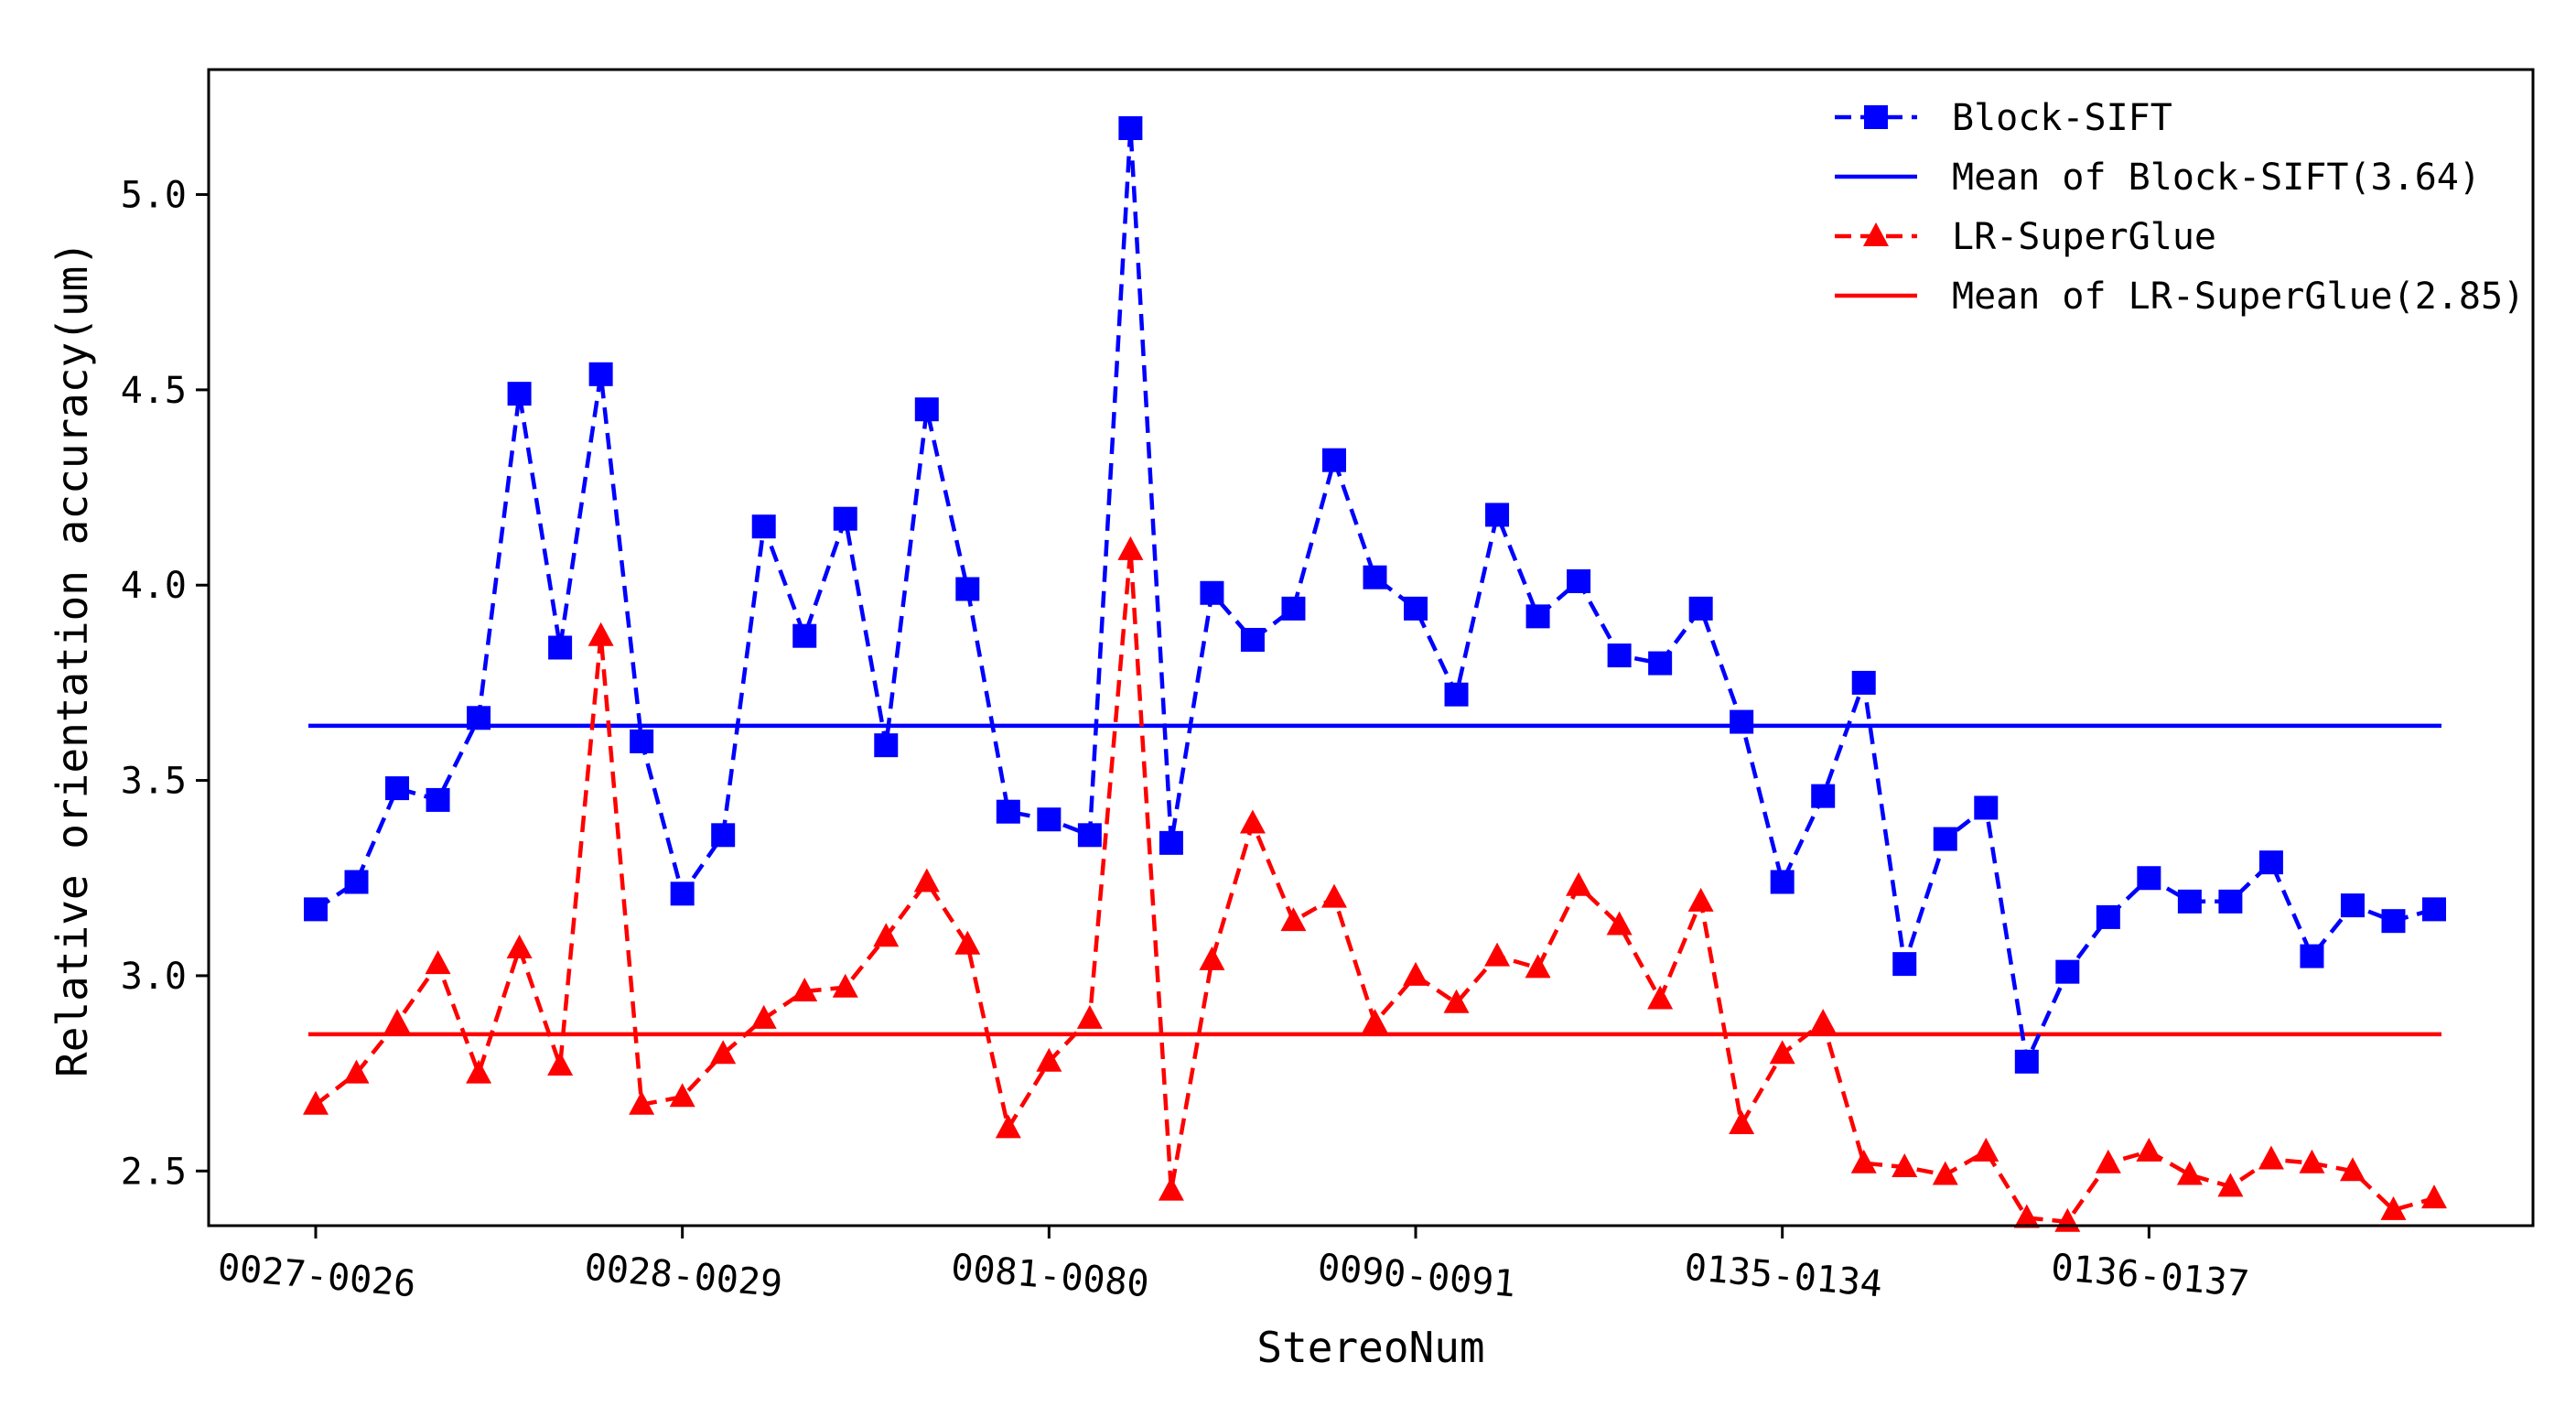  What do you see at coordinates (154, 196) in the screenshot?
I see `y-tick-label: 5.0` at bounding box center [154, 196].